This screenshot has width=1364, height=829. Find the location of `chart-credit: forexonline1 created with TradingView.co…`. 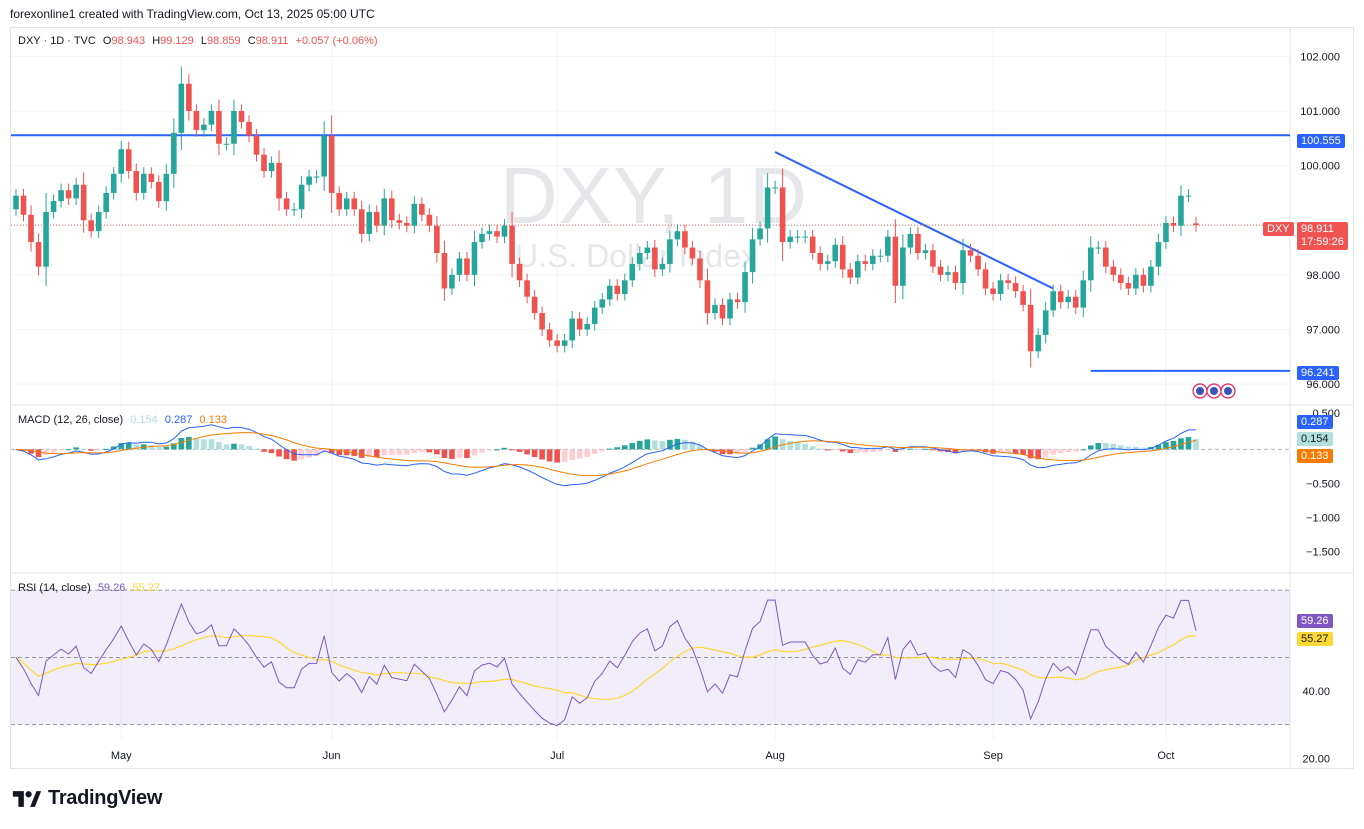

chart-credit: forexonline1 created with TradingView.co… is located at coordinates (192, 14).